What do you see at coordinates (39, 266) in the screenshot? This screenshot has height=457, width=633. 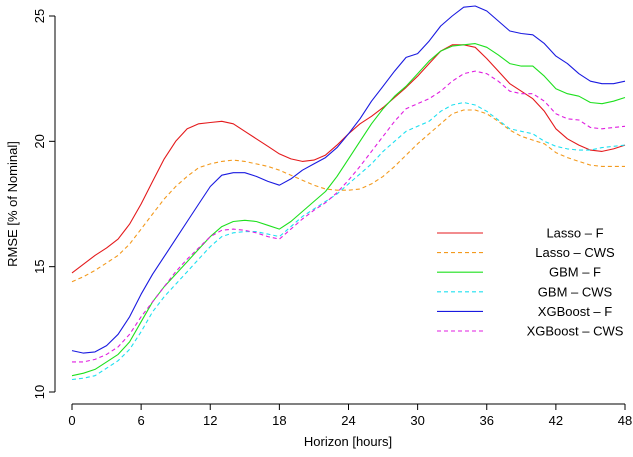 I see `y-tick-label: 15` at bounding box center [39, 266].